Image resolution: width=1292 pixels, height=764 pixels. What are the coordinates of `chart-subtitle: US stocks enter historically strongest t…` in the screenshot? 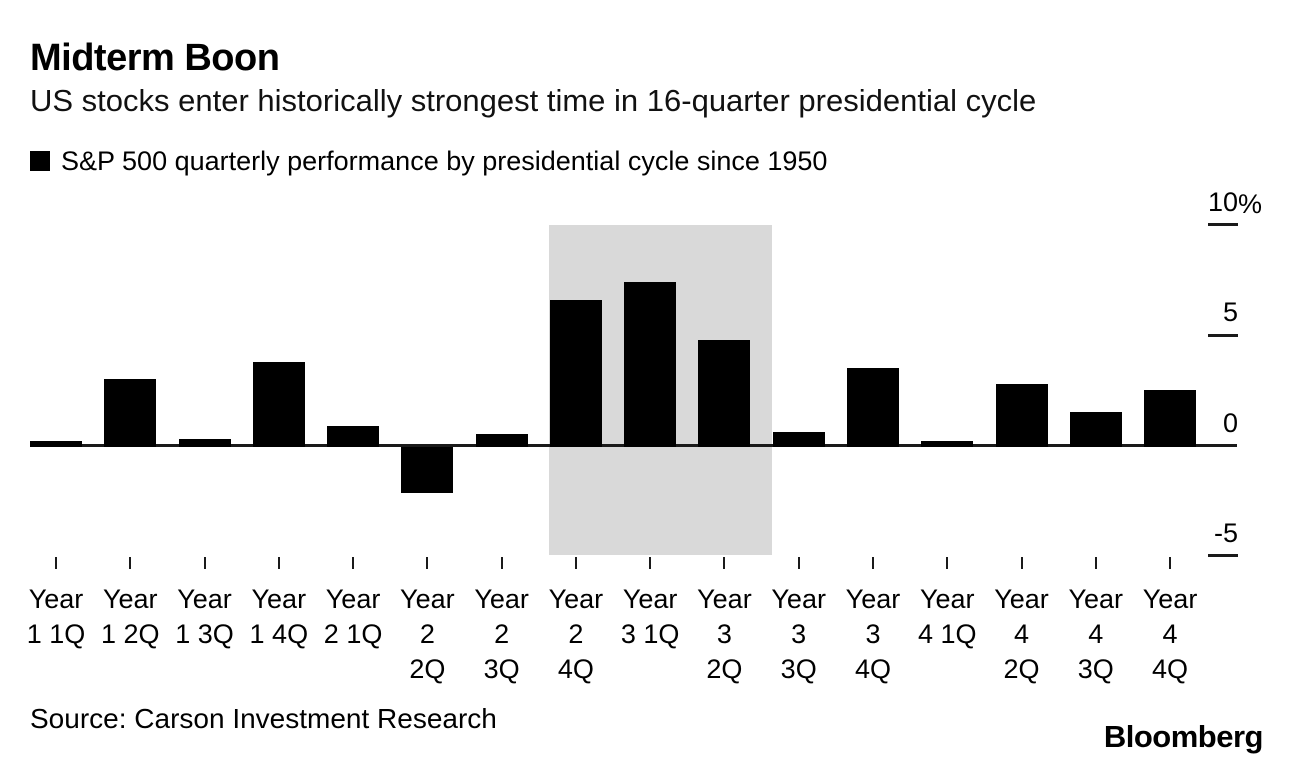 It's located at (533, 100).